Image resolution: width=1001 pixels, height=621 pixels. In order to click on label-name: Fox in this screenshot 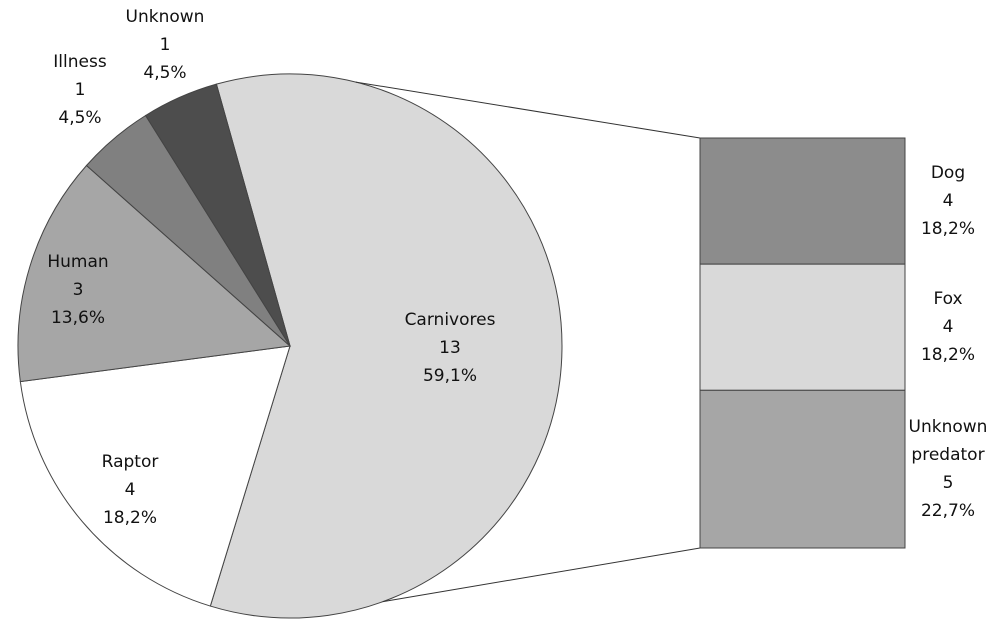, I will do `click(948, 299)`.